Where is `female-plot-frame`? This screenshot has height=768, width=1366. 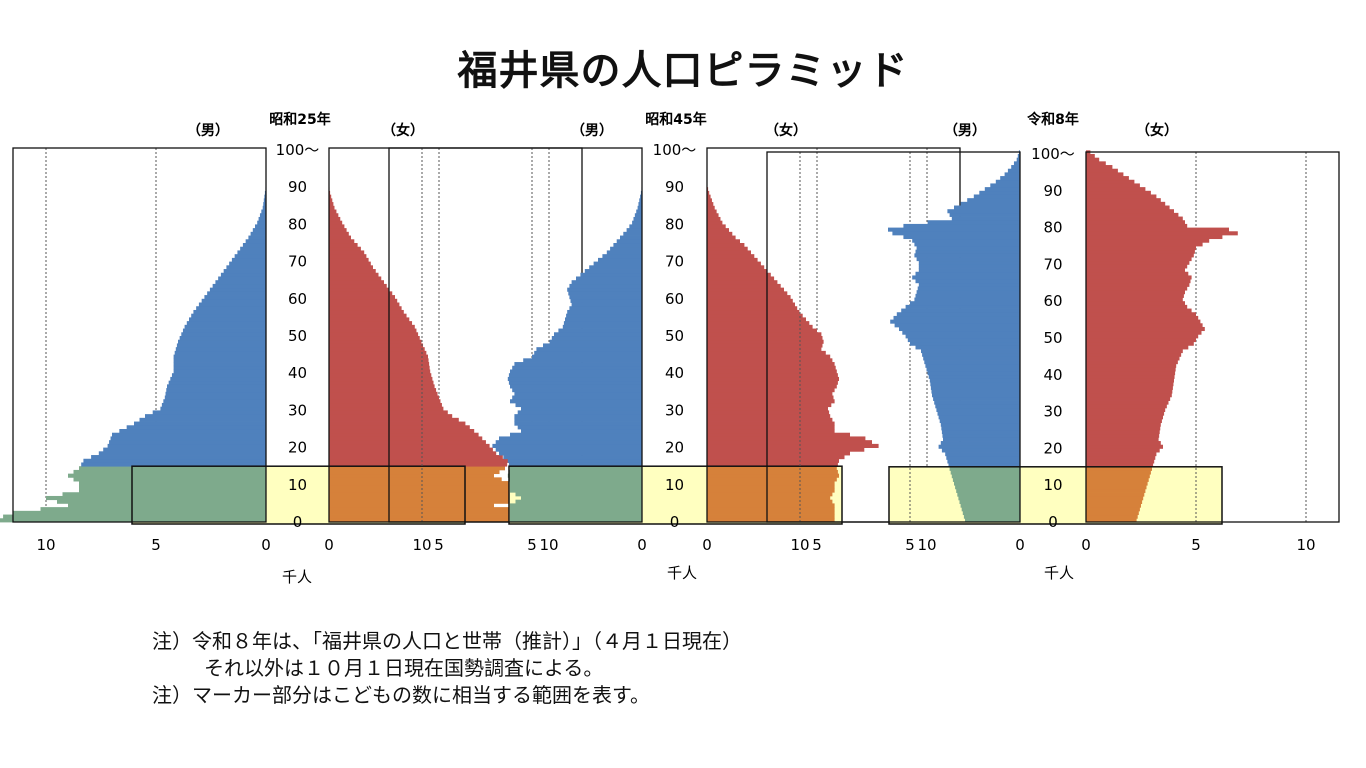 female-plot-frame is located at coordinates (1212, 337).